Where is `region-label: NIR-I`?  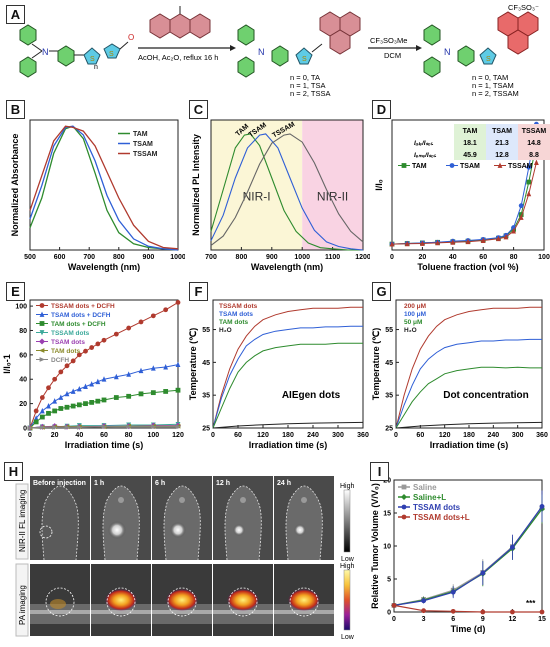 region-label: NIR-I is located at coordinates (257, 197).